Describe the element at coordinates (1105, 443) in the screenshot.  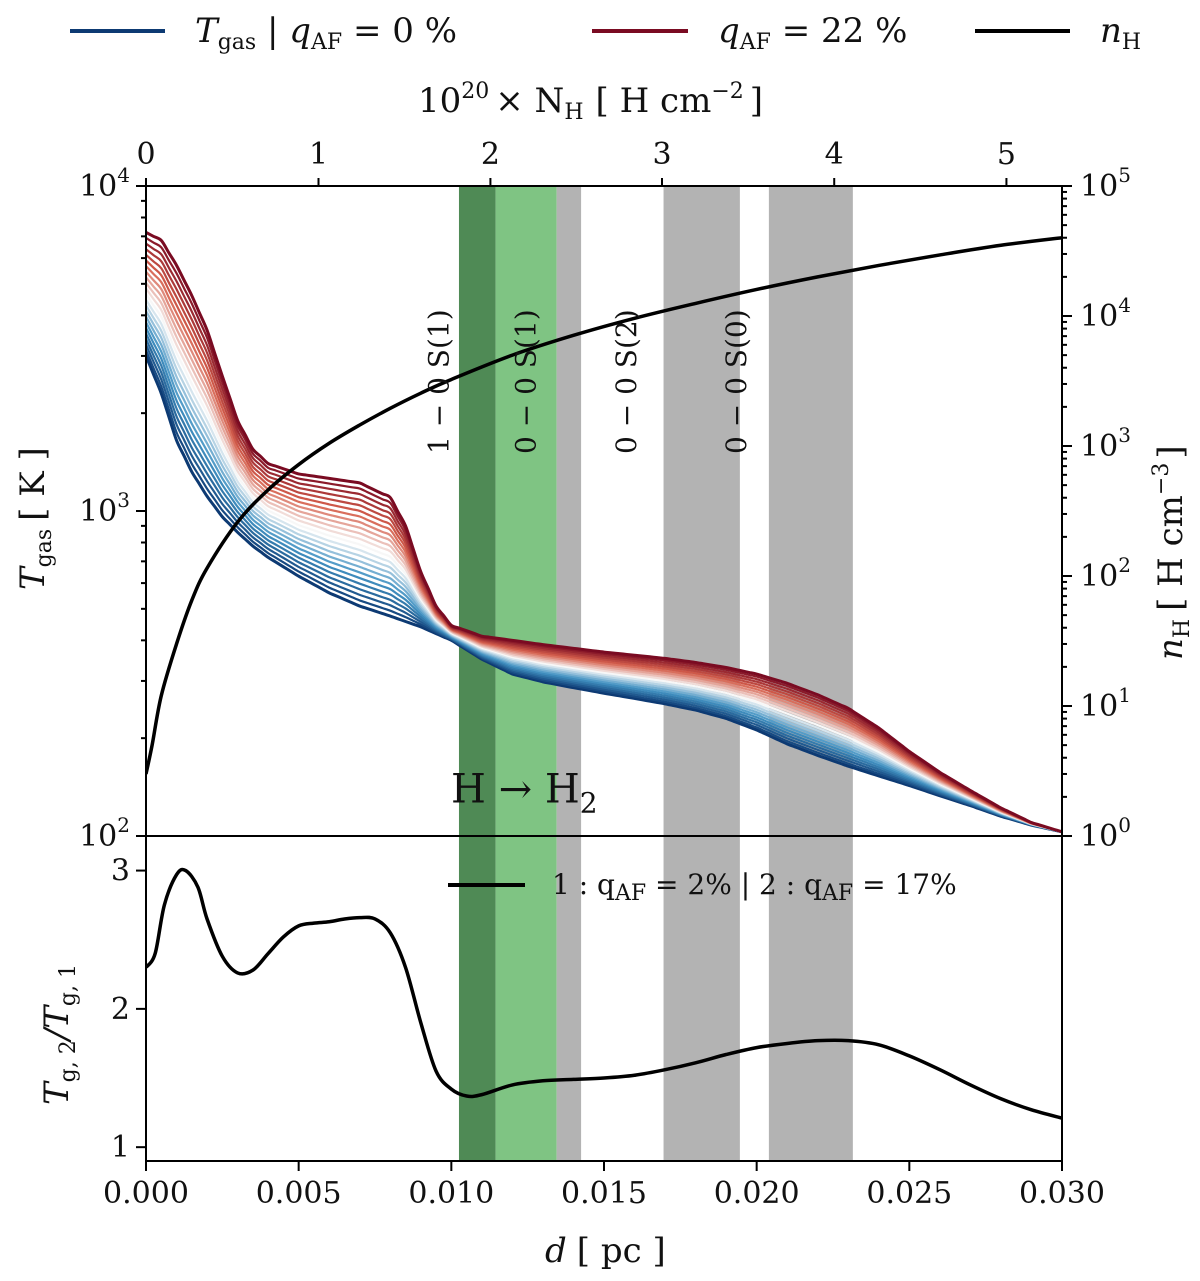
I see `right-tick-label-3: 10³` at that location.